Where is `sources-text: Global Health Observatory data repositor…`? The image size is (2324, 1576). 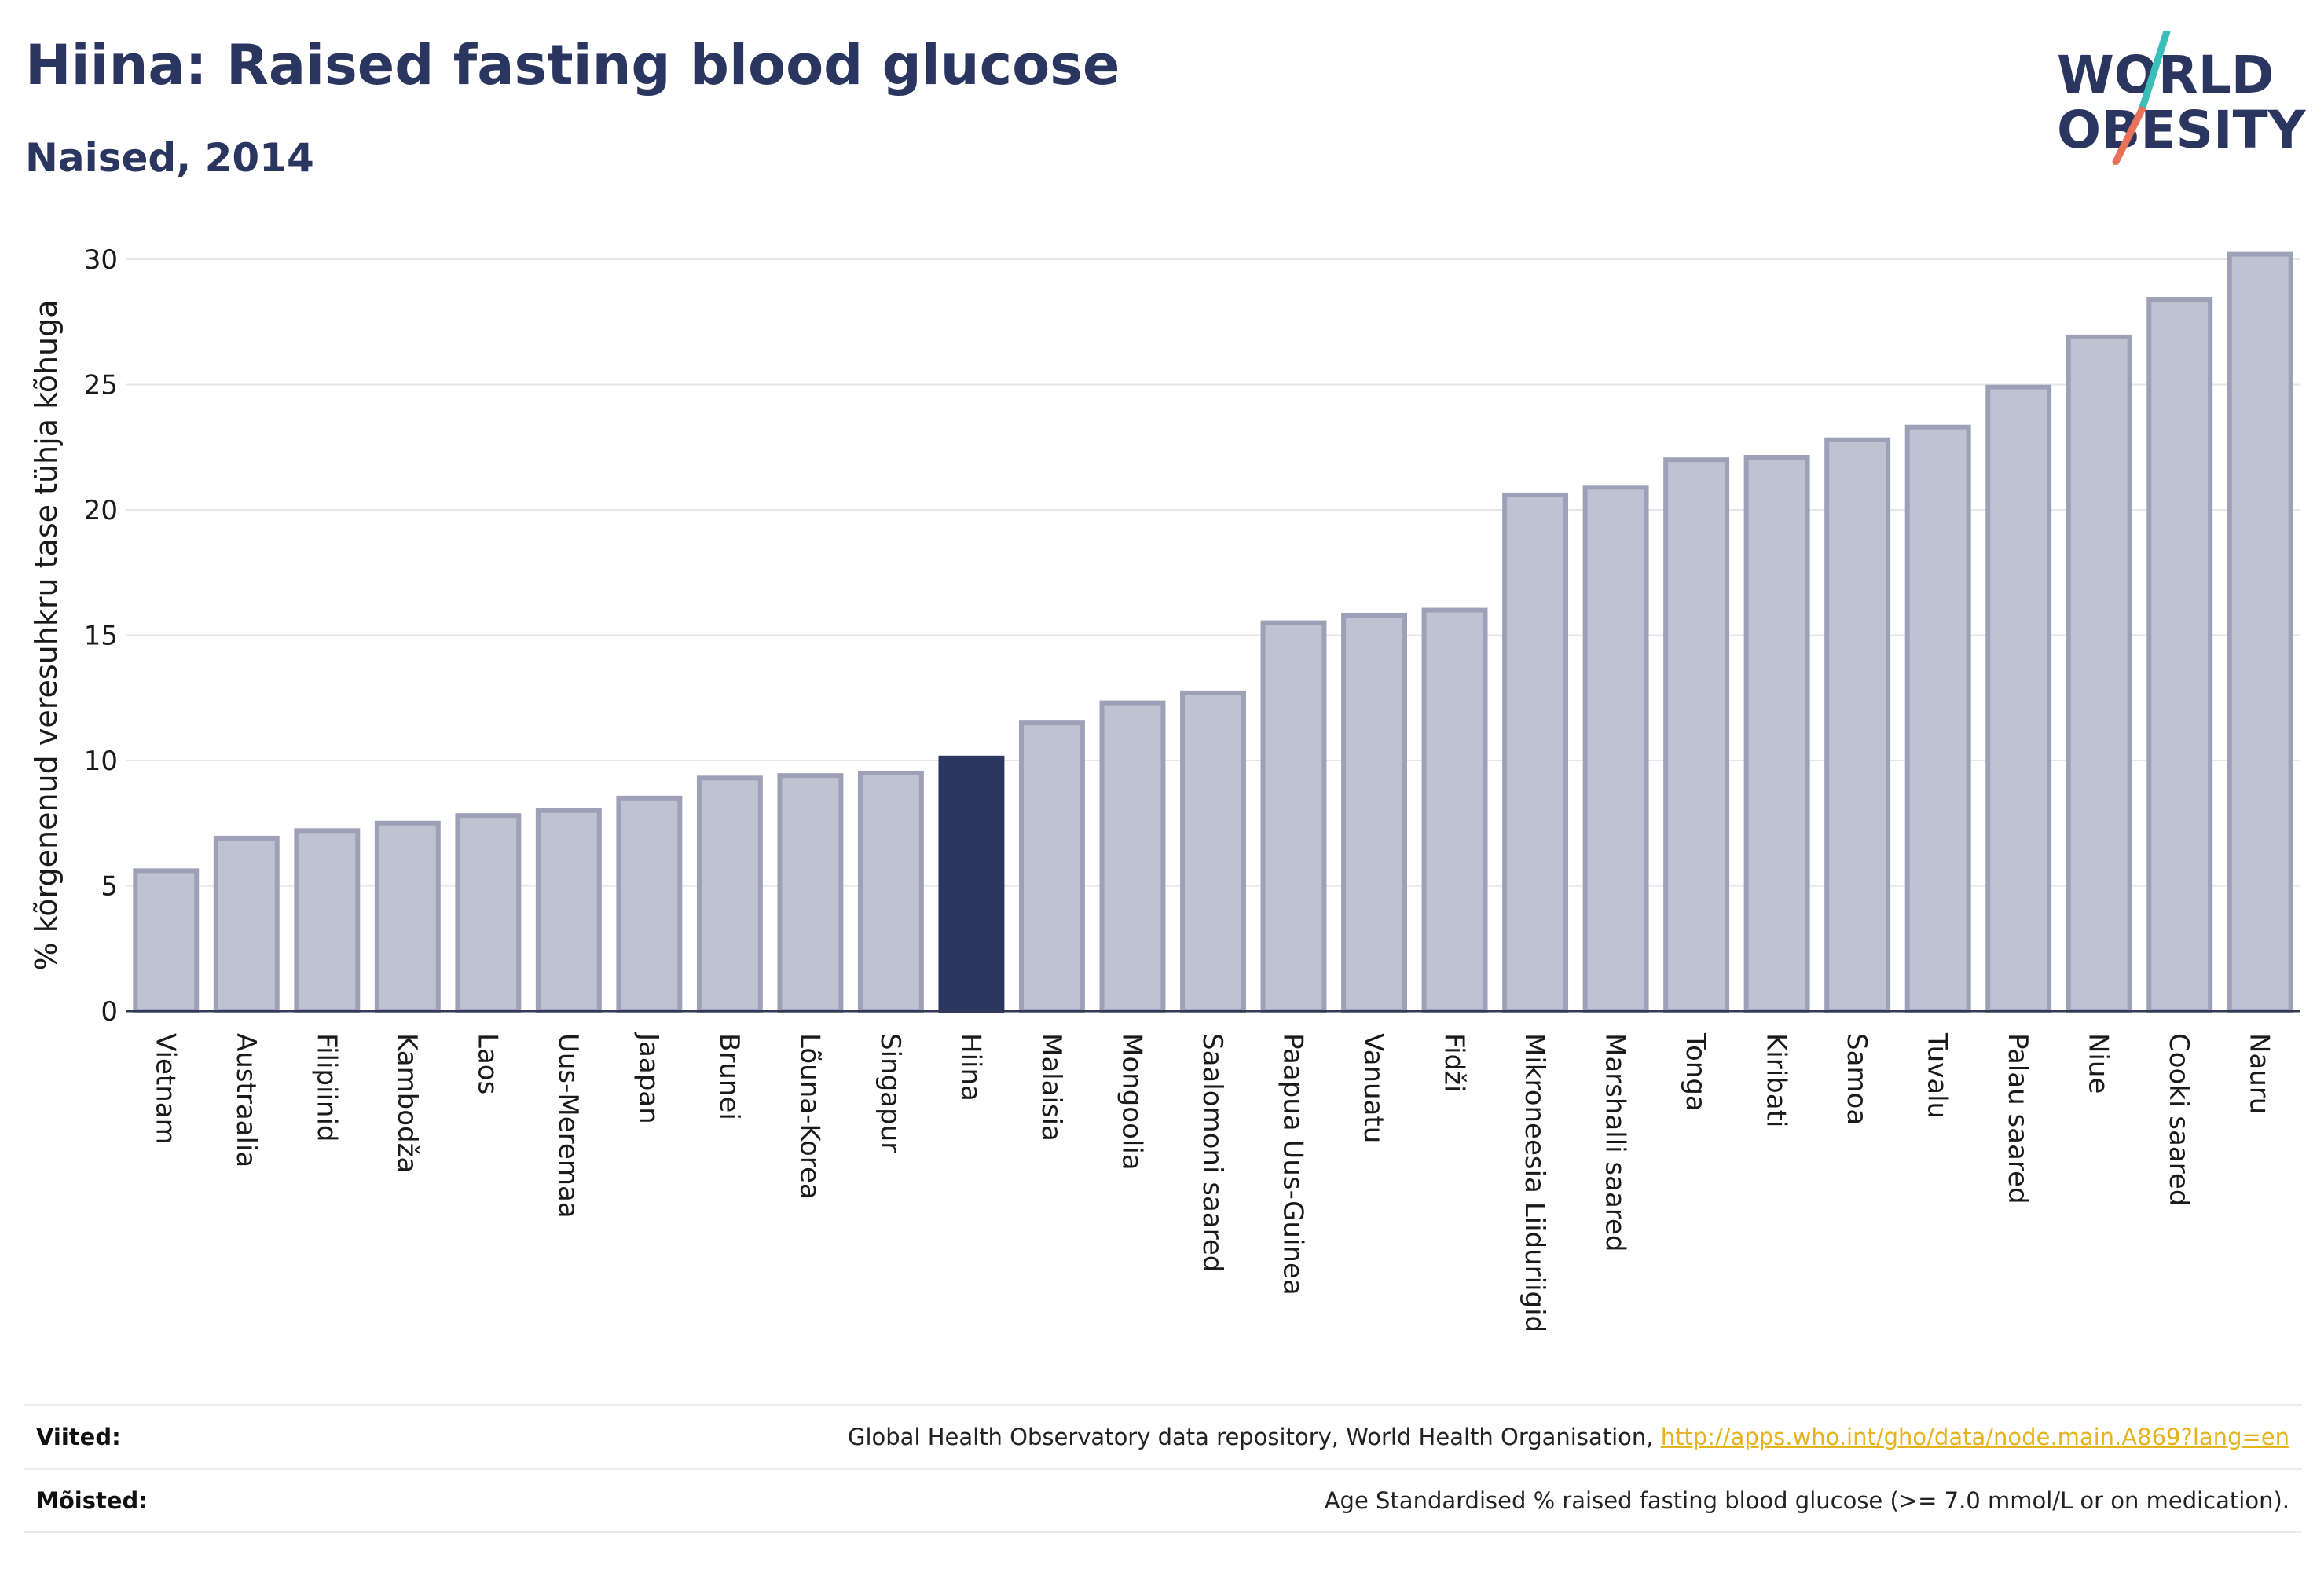
sources-text: Global Health Observatory data repositor… is located at coordinates (1254, 1437).